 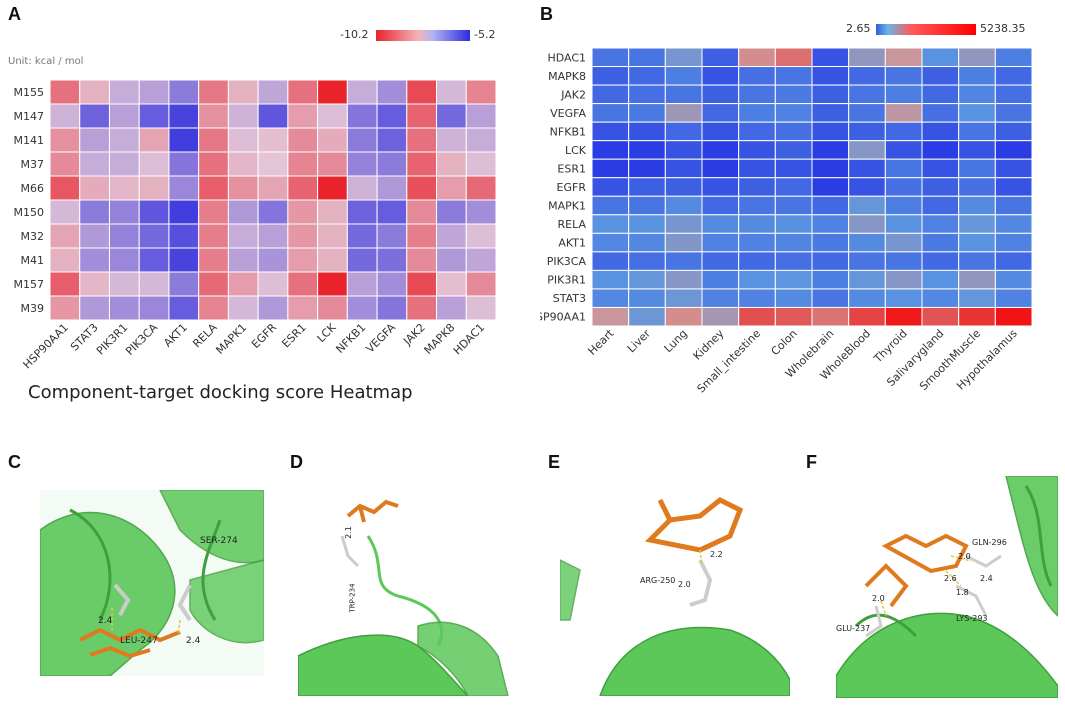 I want to click on heatmap-b-col-label: Liver, so click(x=639, y=341).